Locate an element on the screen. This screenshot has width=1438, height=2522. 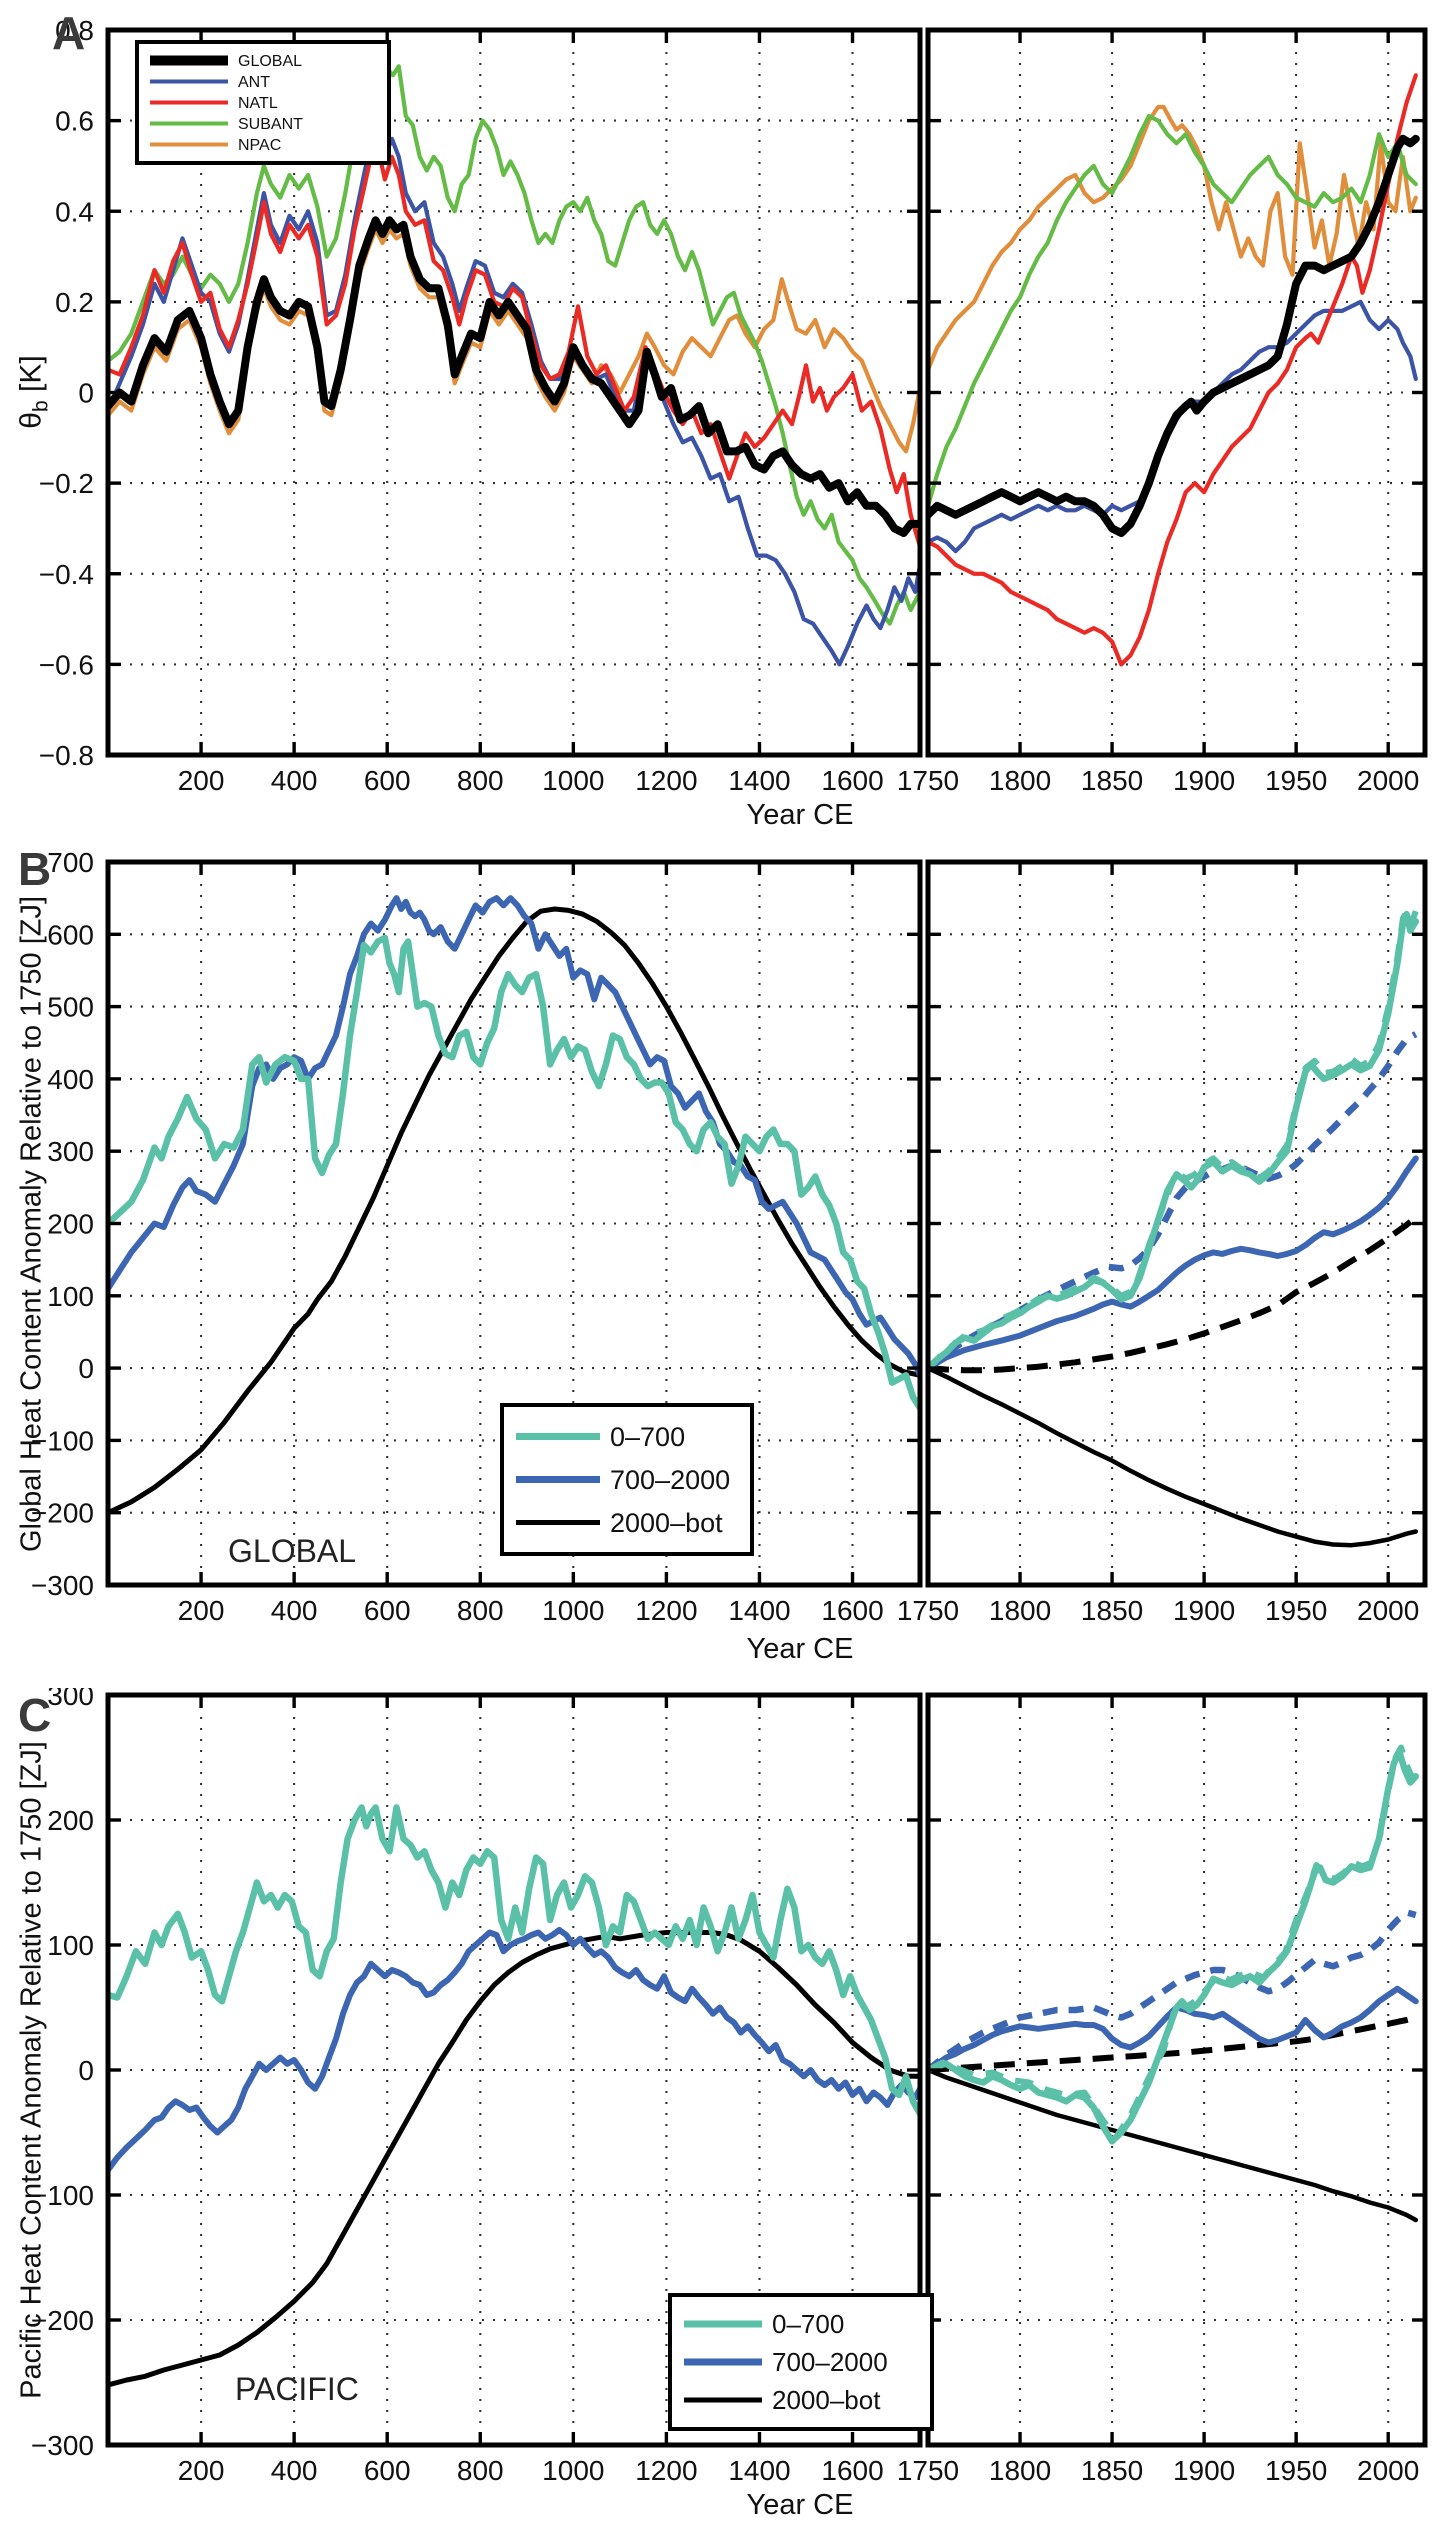
series-B-700-2000-left is located at coordinates (514, 1137).